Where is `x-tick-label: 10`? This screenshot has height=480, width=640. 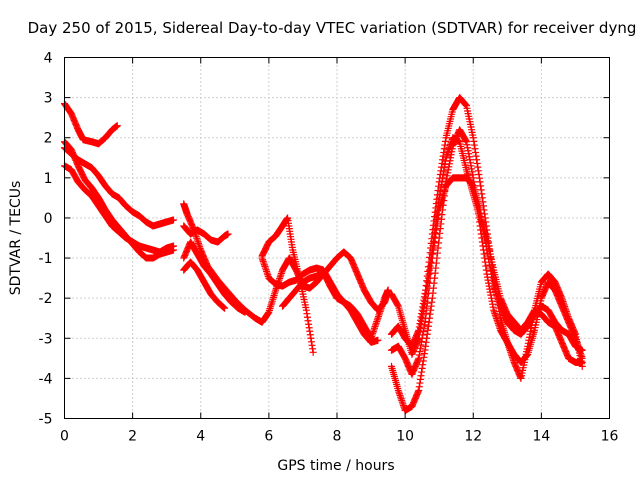 x-tick-label: 10 is located at coordinates (405, 437).